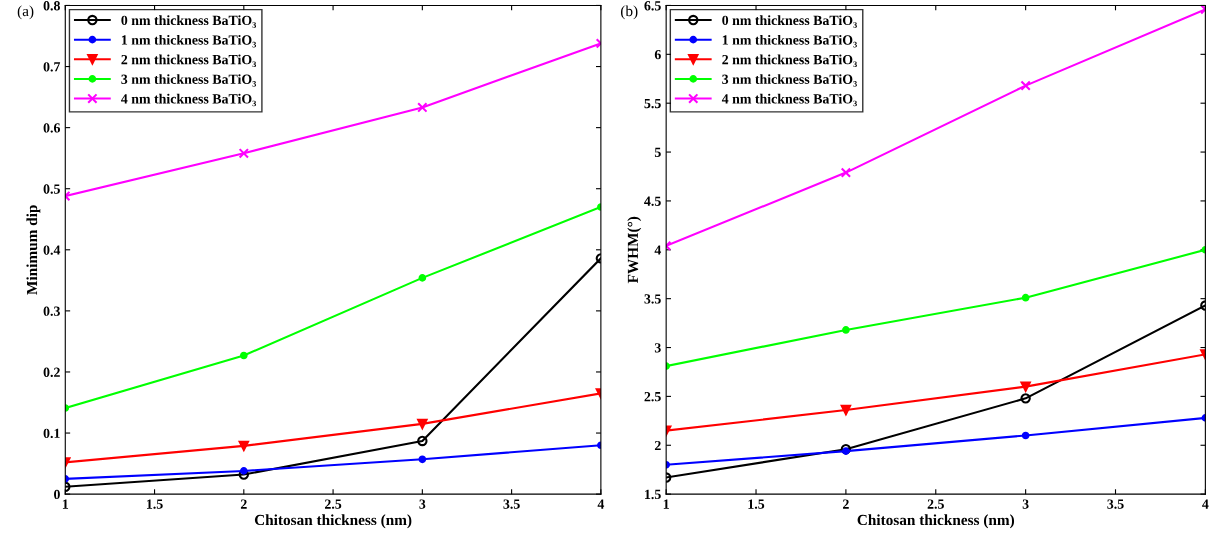  I want to click on y-tick-label: 2.5, so click(652, 397).